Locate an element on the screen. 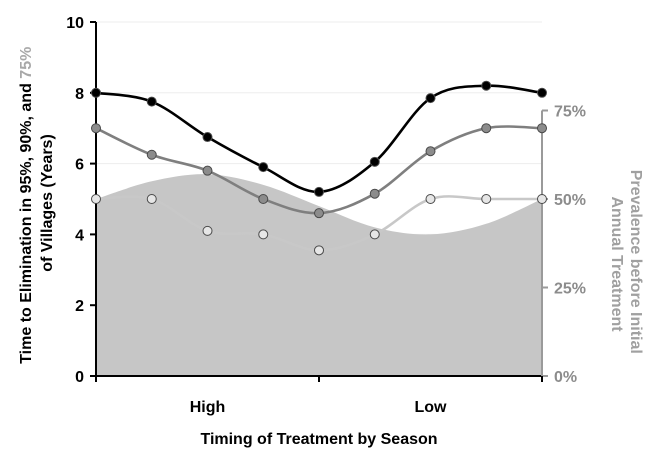  left-tick-label: 8 is located at coordinates (79, 94).